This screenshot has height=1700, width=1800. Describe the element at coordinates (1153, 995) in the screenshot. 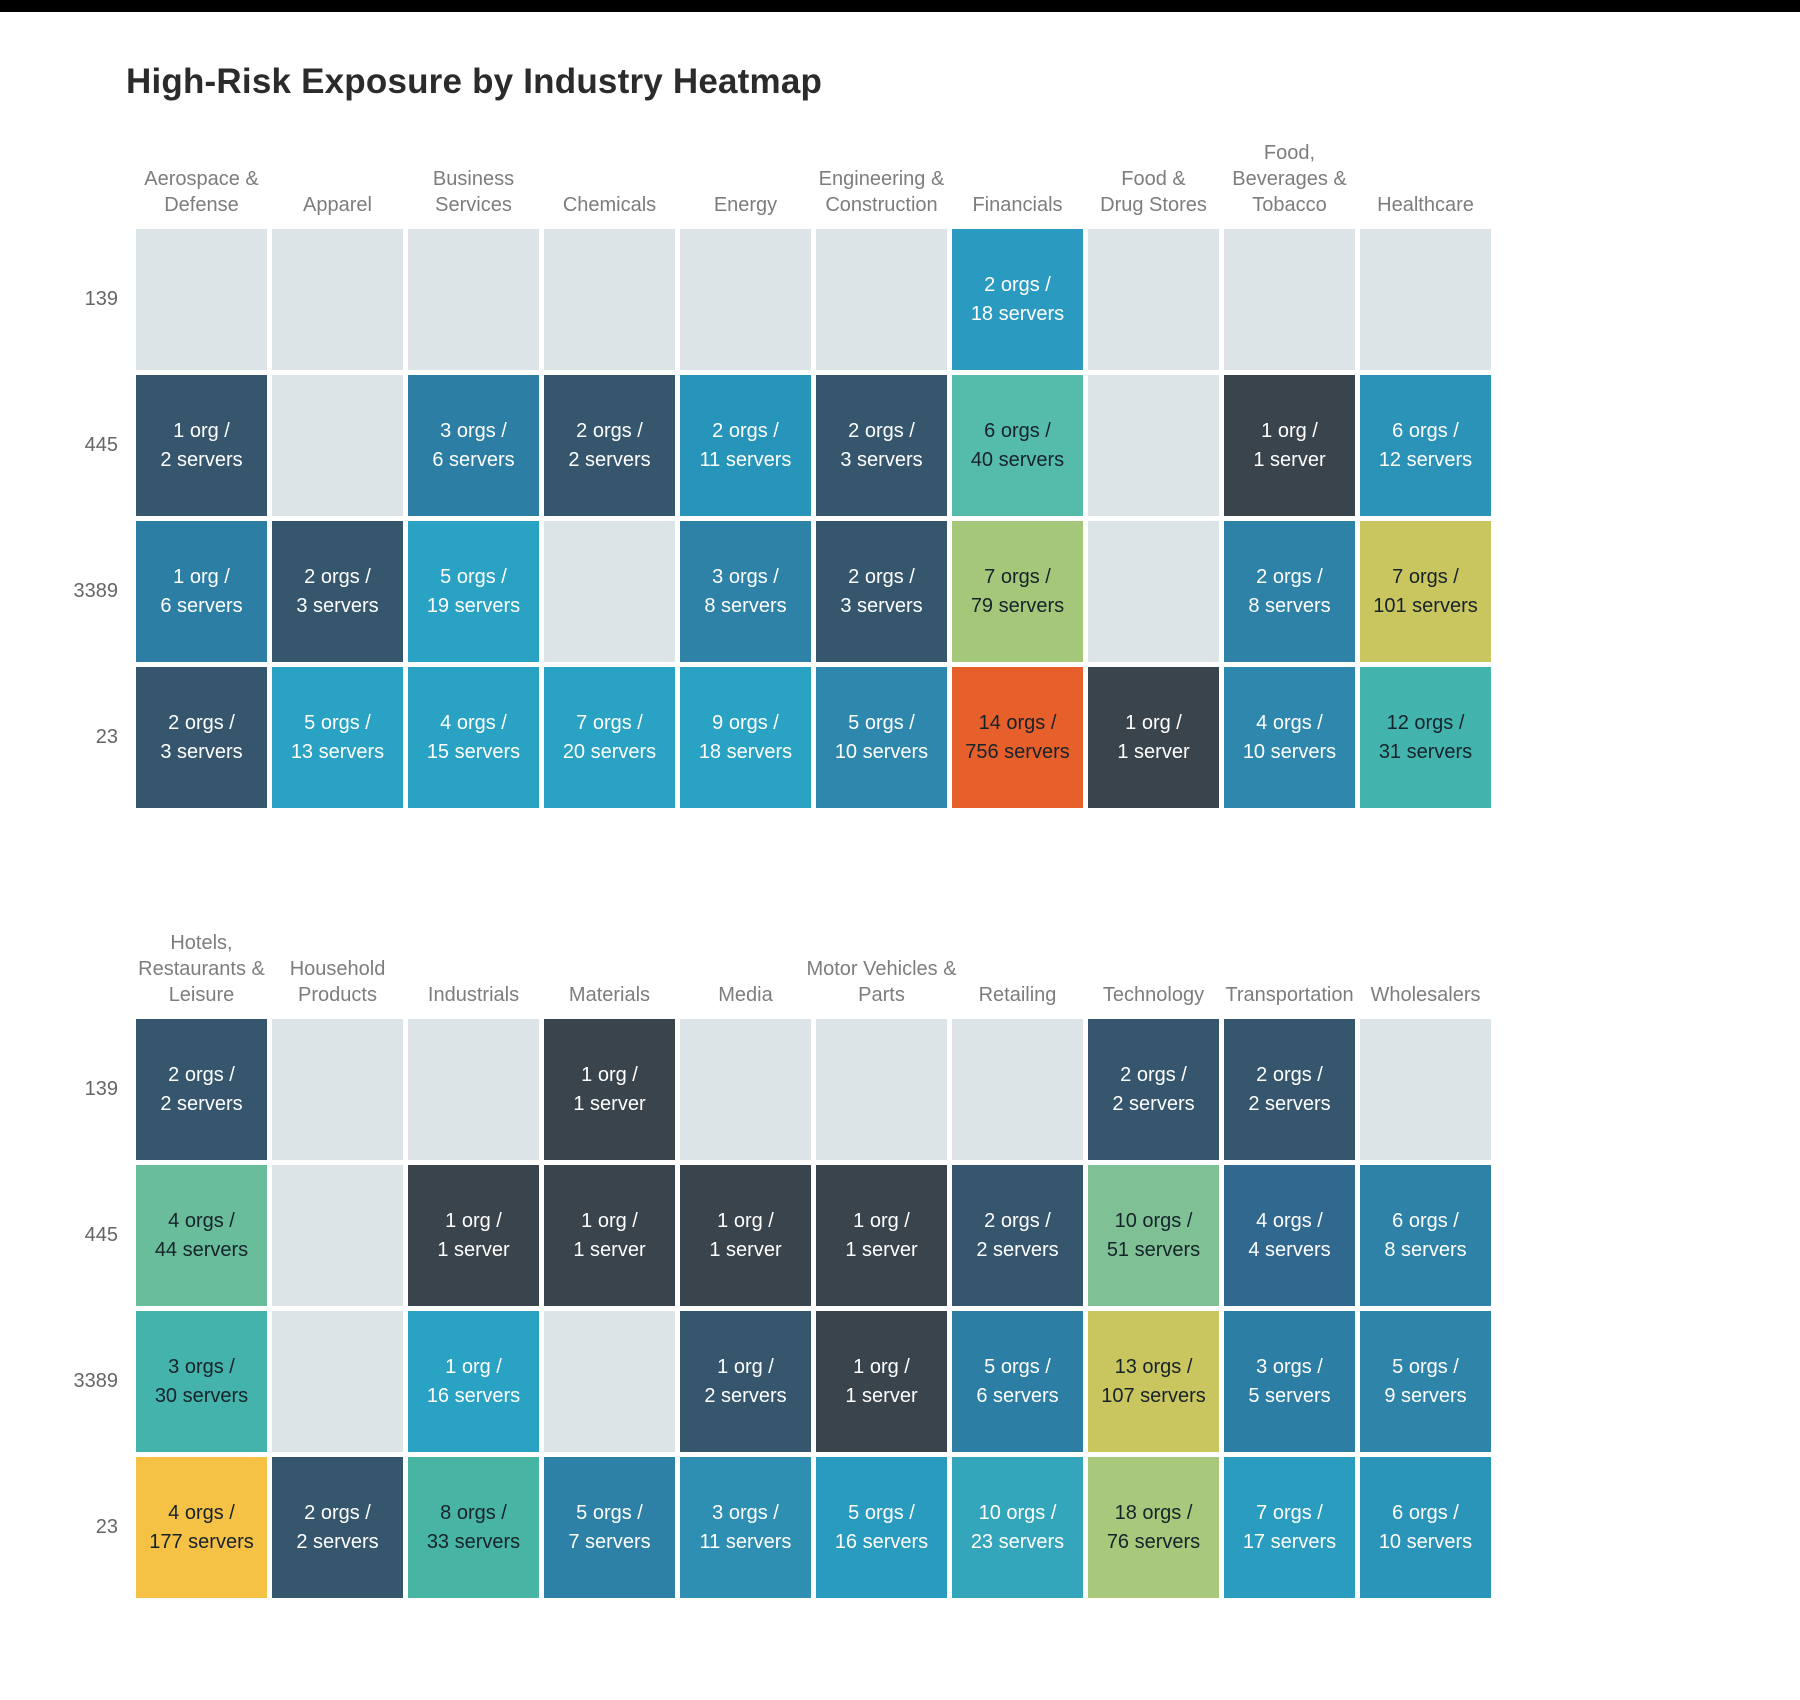

I see `column-header: Technology` at that location.